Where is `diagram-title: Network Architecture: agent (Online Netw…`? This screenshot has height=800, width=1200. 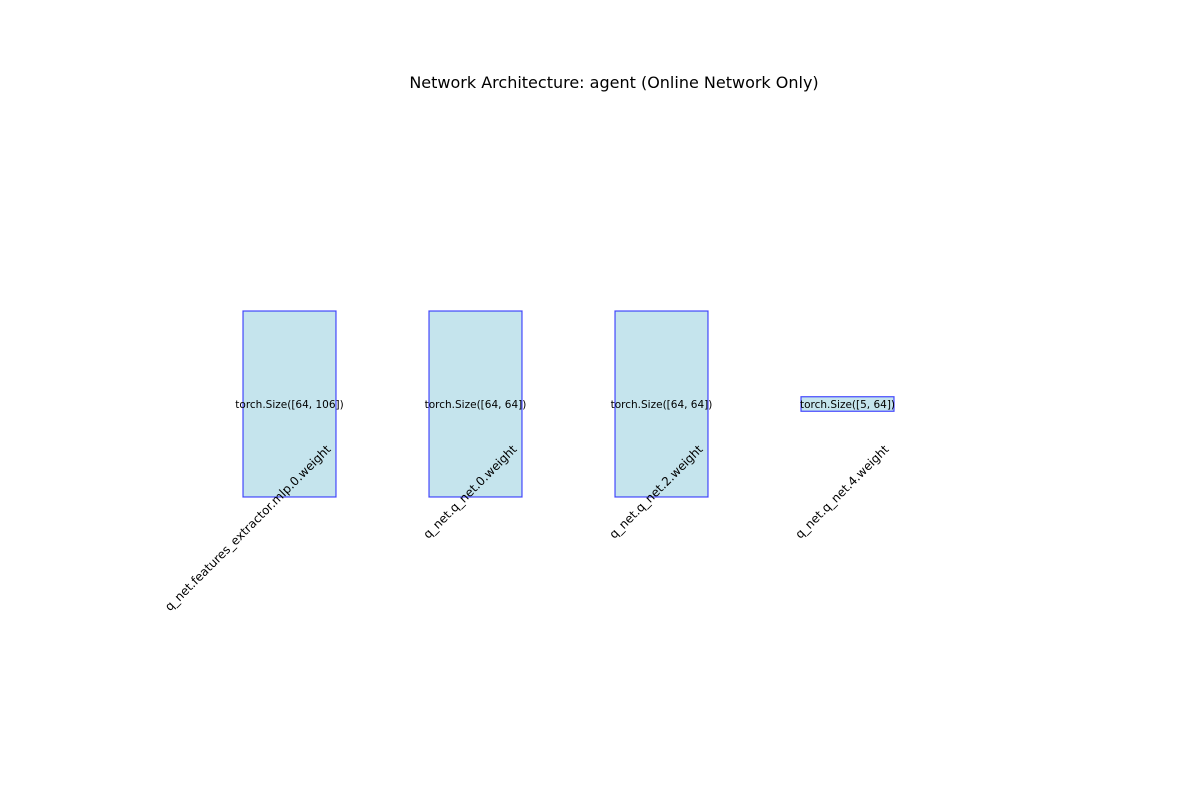
diagram-title: Network Architecture: agent (Online Netw… is located at coordinates (613, 82).